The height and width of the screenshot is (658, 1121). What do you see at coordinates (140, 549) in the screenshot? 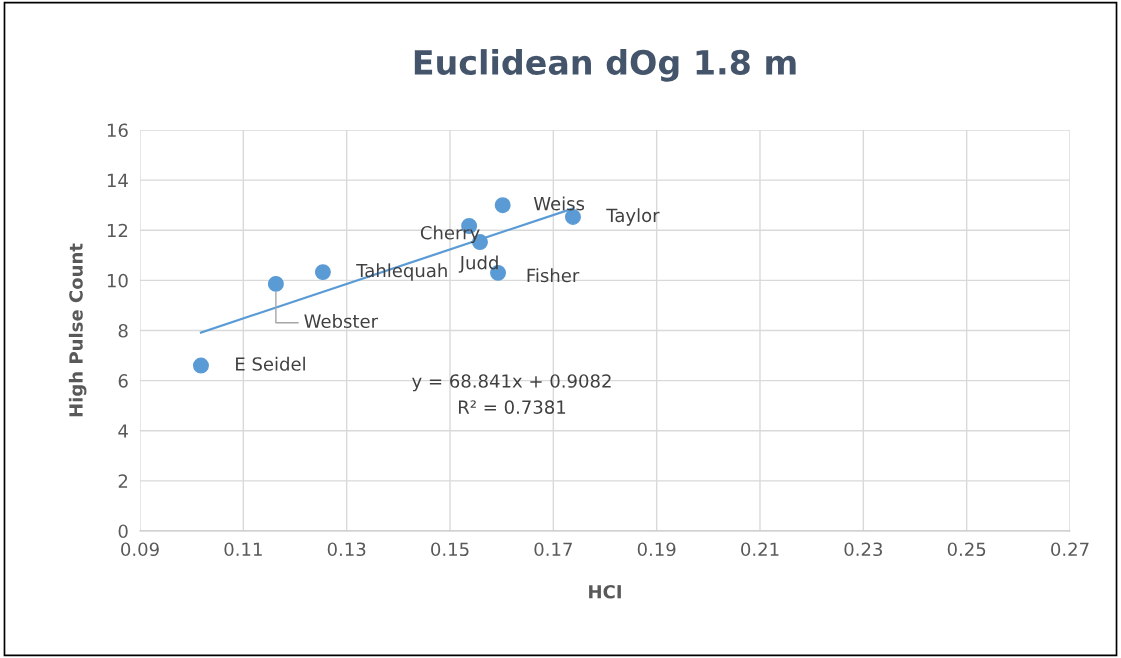
I see `x-tick-label: 0.09` at bounding box center [140, 549].